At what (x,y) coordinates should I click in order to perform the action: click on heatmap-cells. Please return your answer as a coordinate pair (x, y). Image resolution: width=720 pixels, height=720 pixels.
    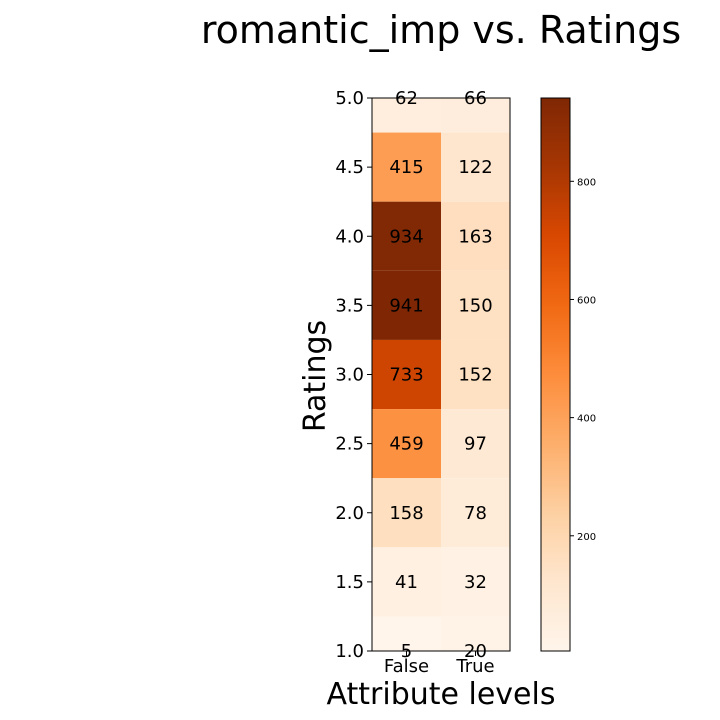
    Looking at the image, I should click on (441, 374).